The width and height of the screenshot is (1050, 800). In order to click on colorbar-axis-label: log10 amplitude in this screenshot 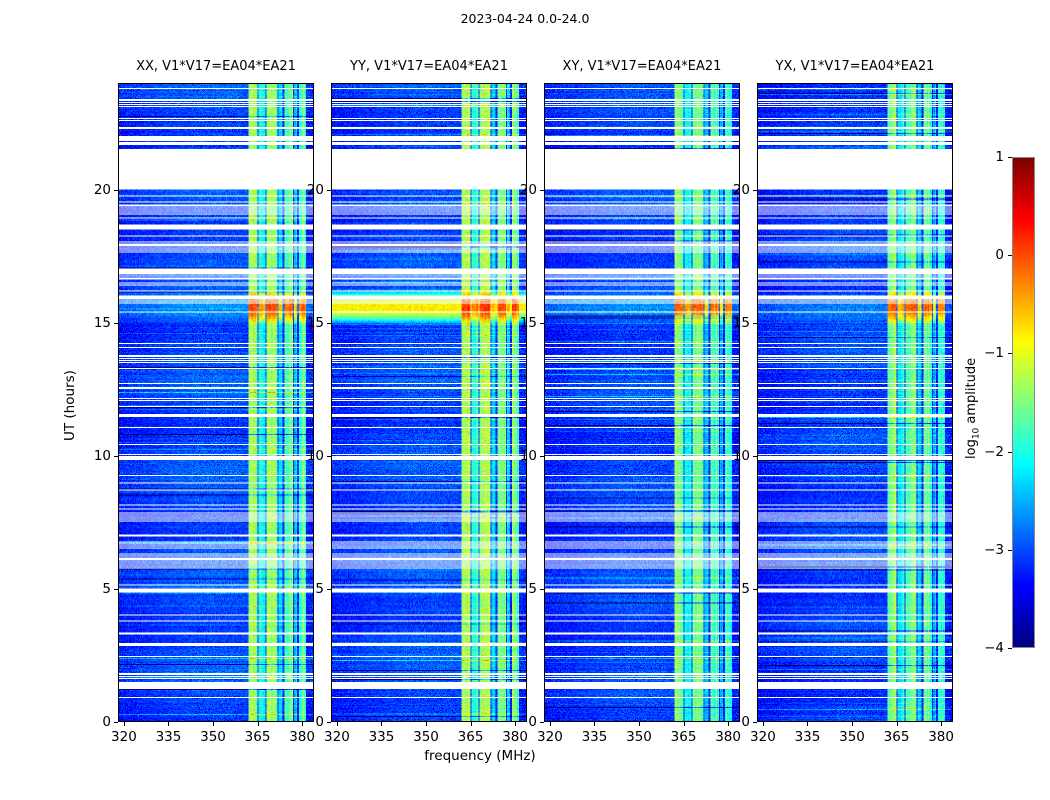, I will do `click(973, 407)`.